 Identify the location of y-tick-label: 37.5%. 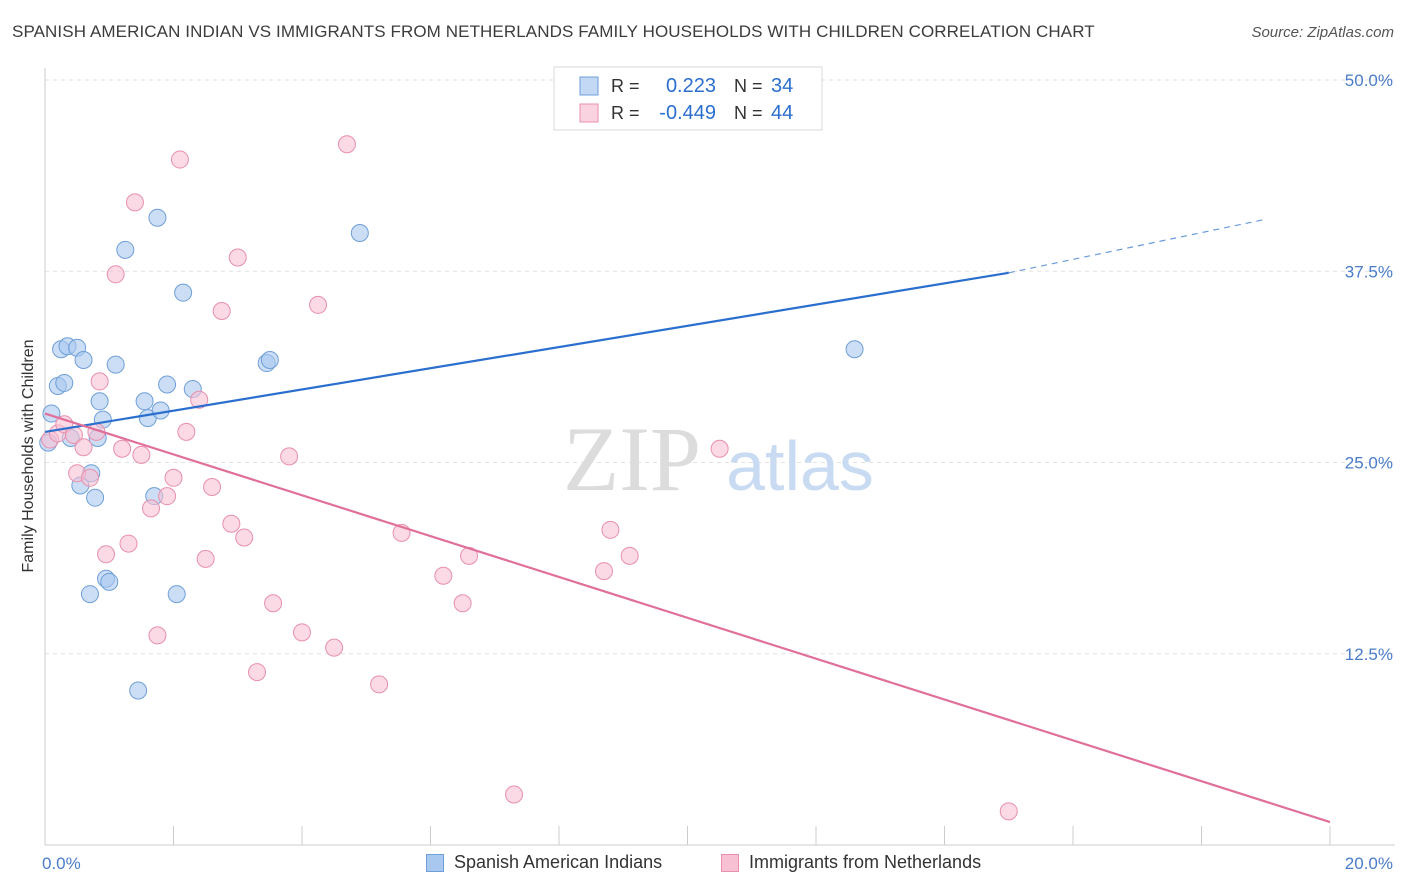
(1369, 271).